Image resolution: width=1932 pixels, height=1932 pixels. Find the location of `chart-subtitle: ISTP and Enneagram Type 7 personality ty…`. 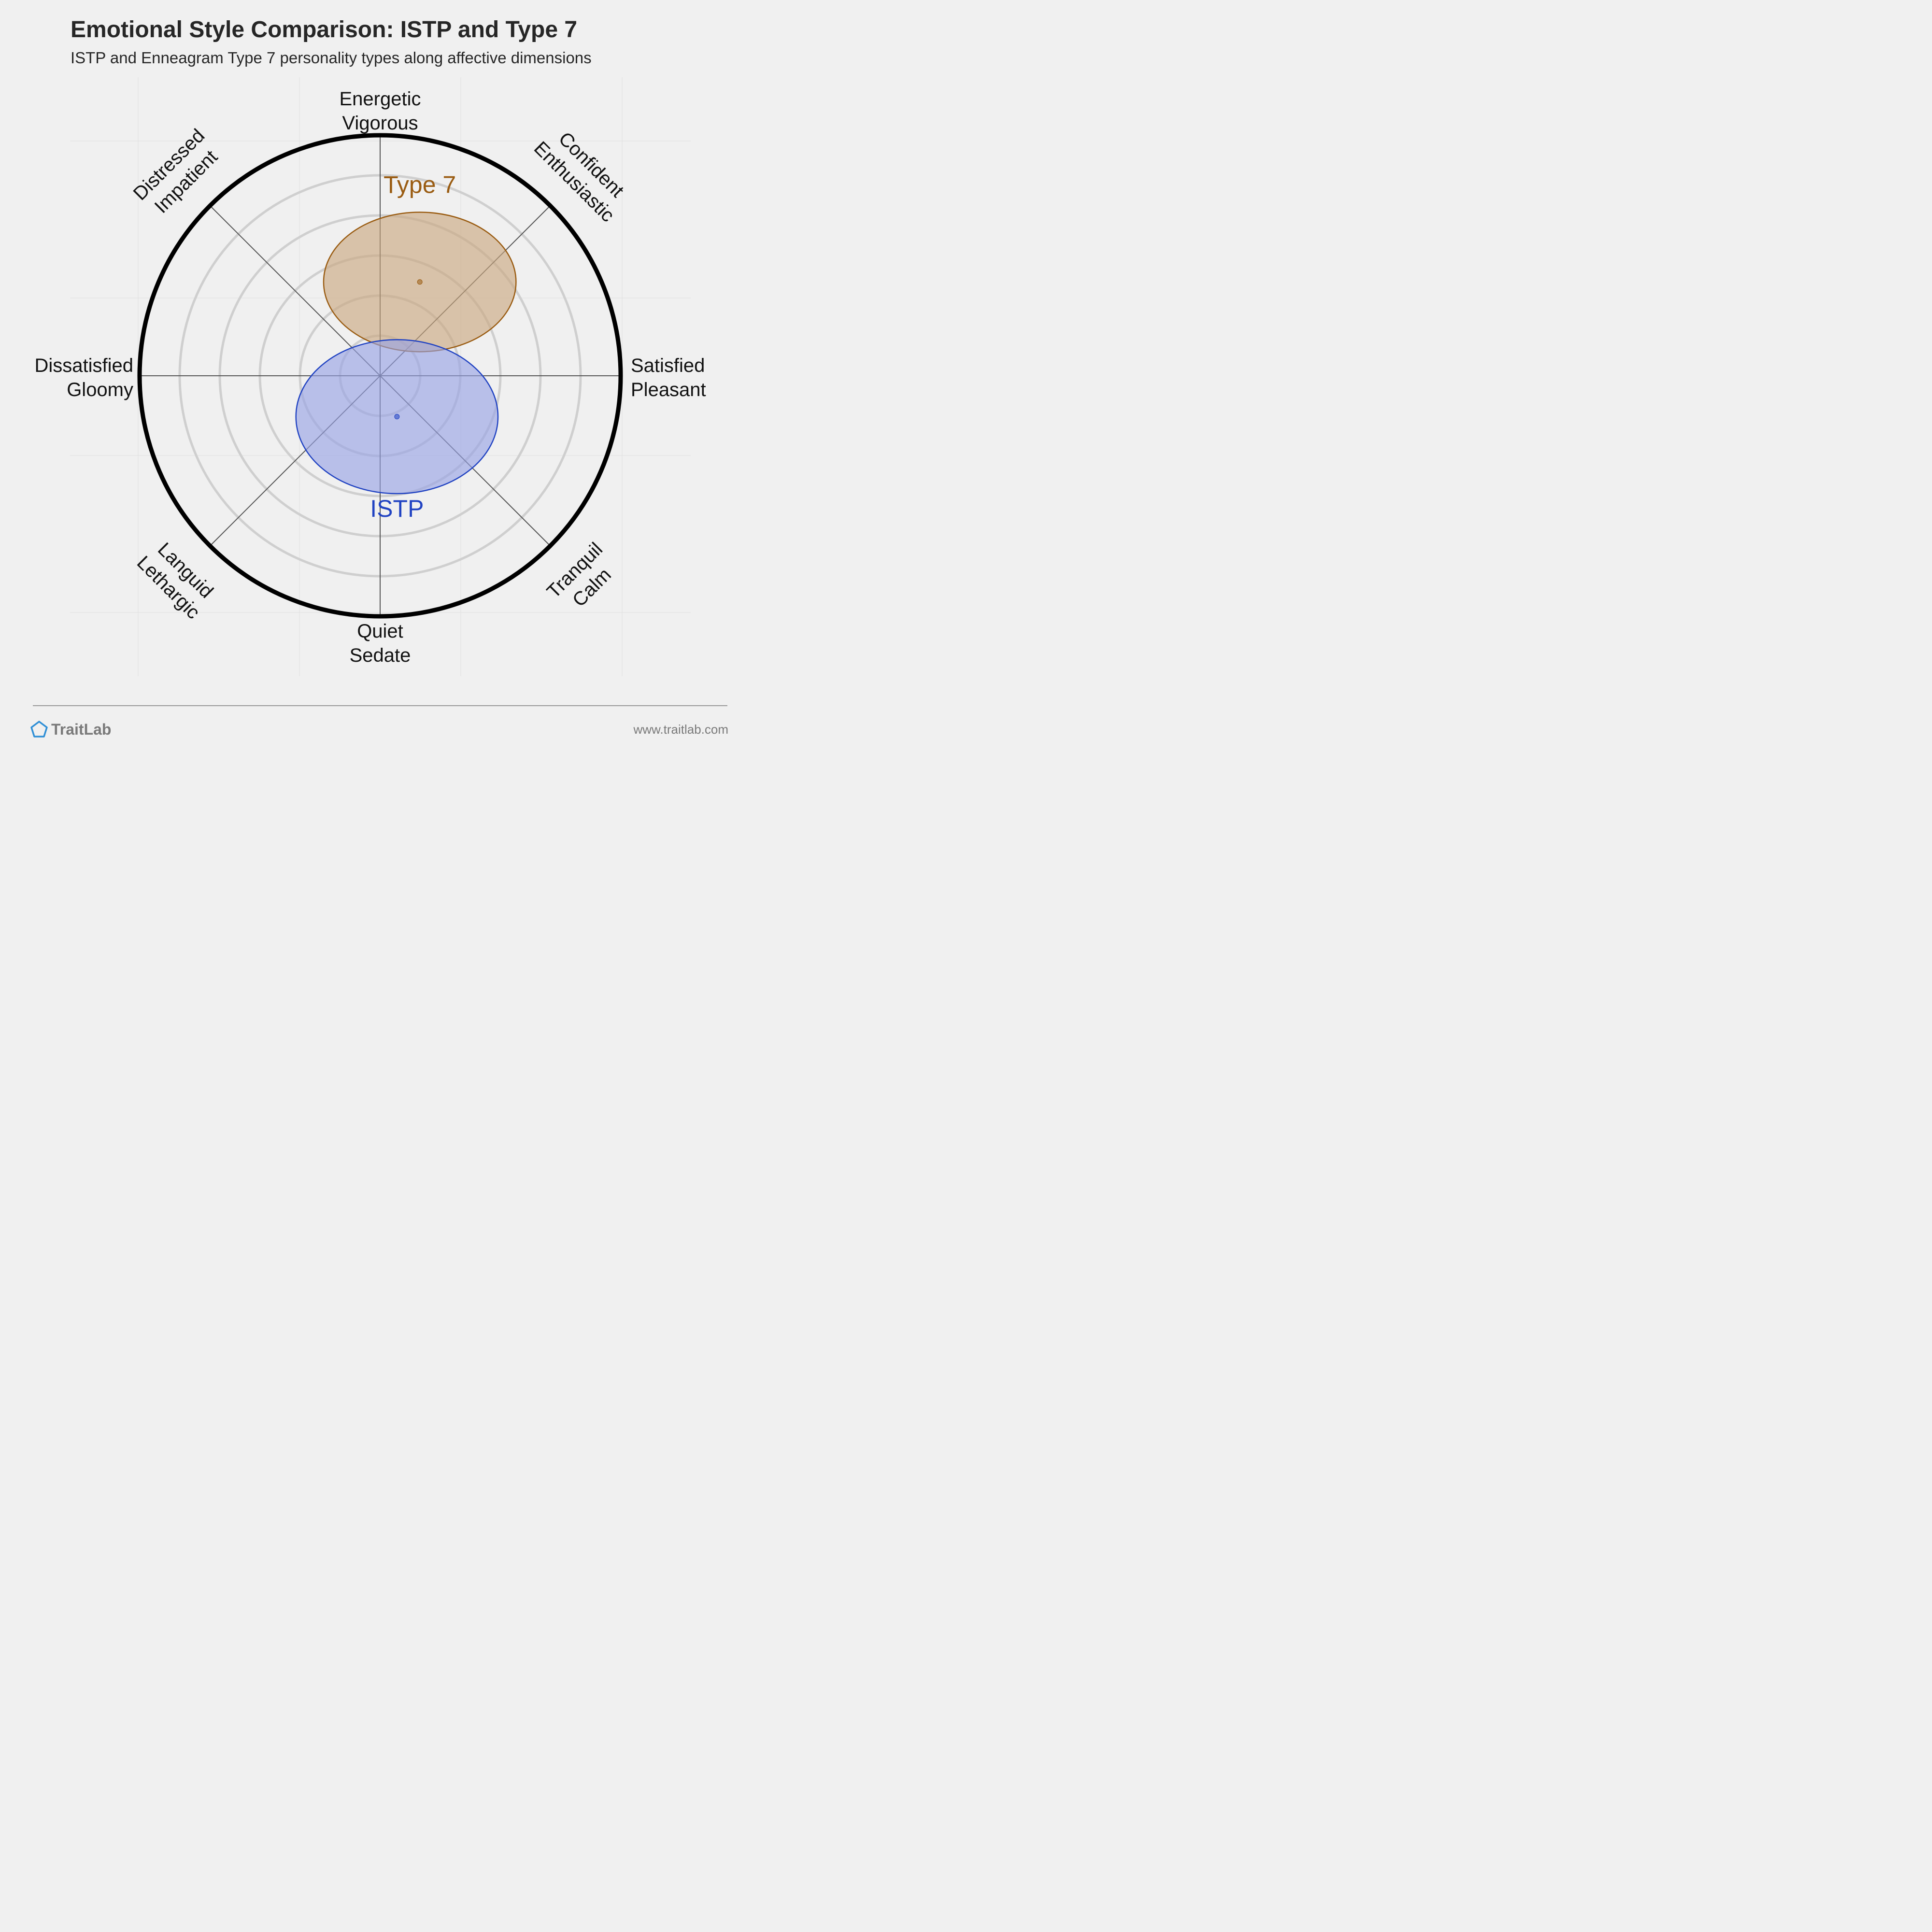

chart-subtitle: ISTP and Enneagram Type 7 personality ty… is located at coordinates (331, 58).